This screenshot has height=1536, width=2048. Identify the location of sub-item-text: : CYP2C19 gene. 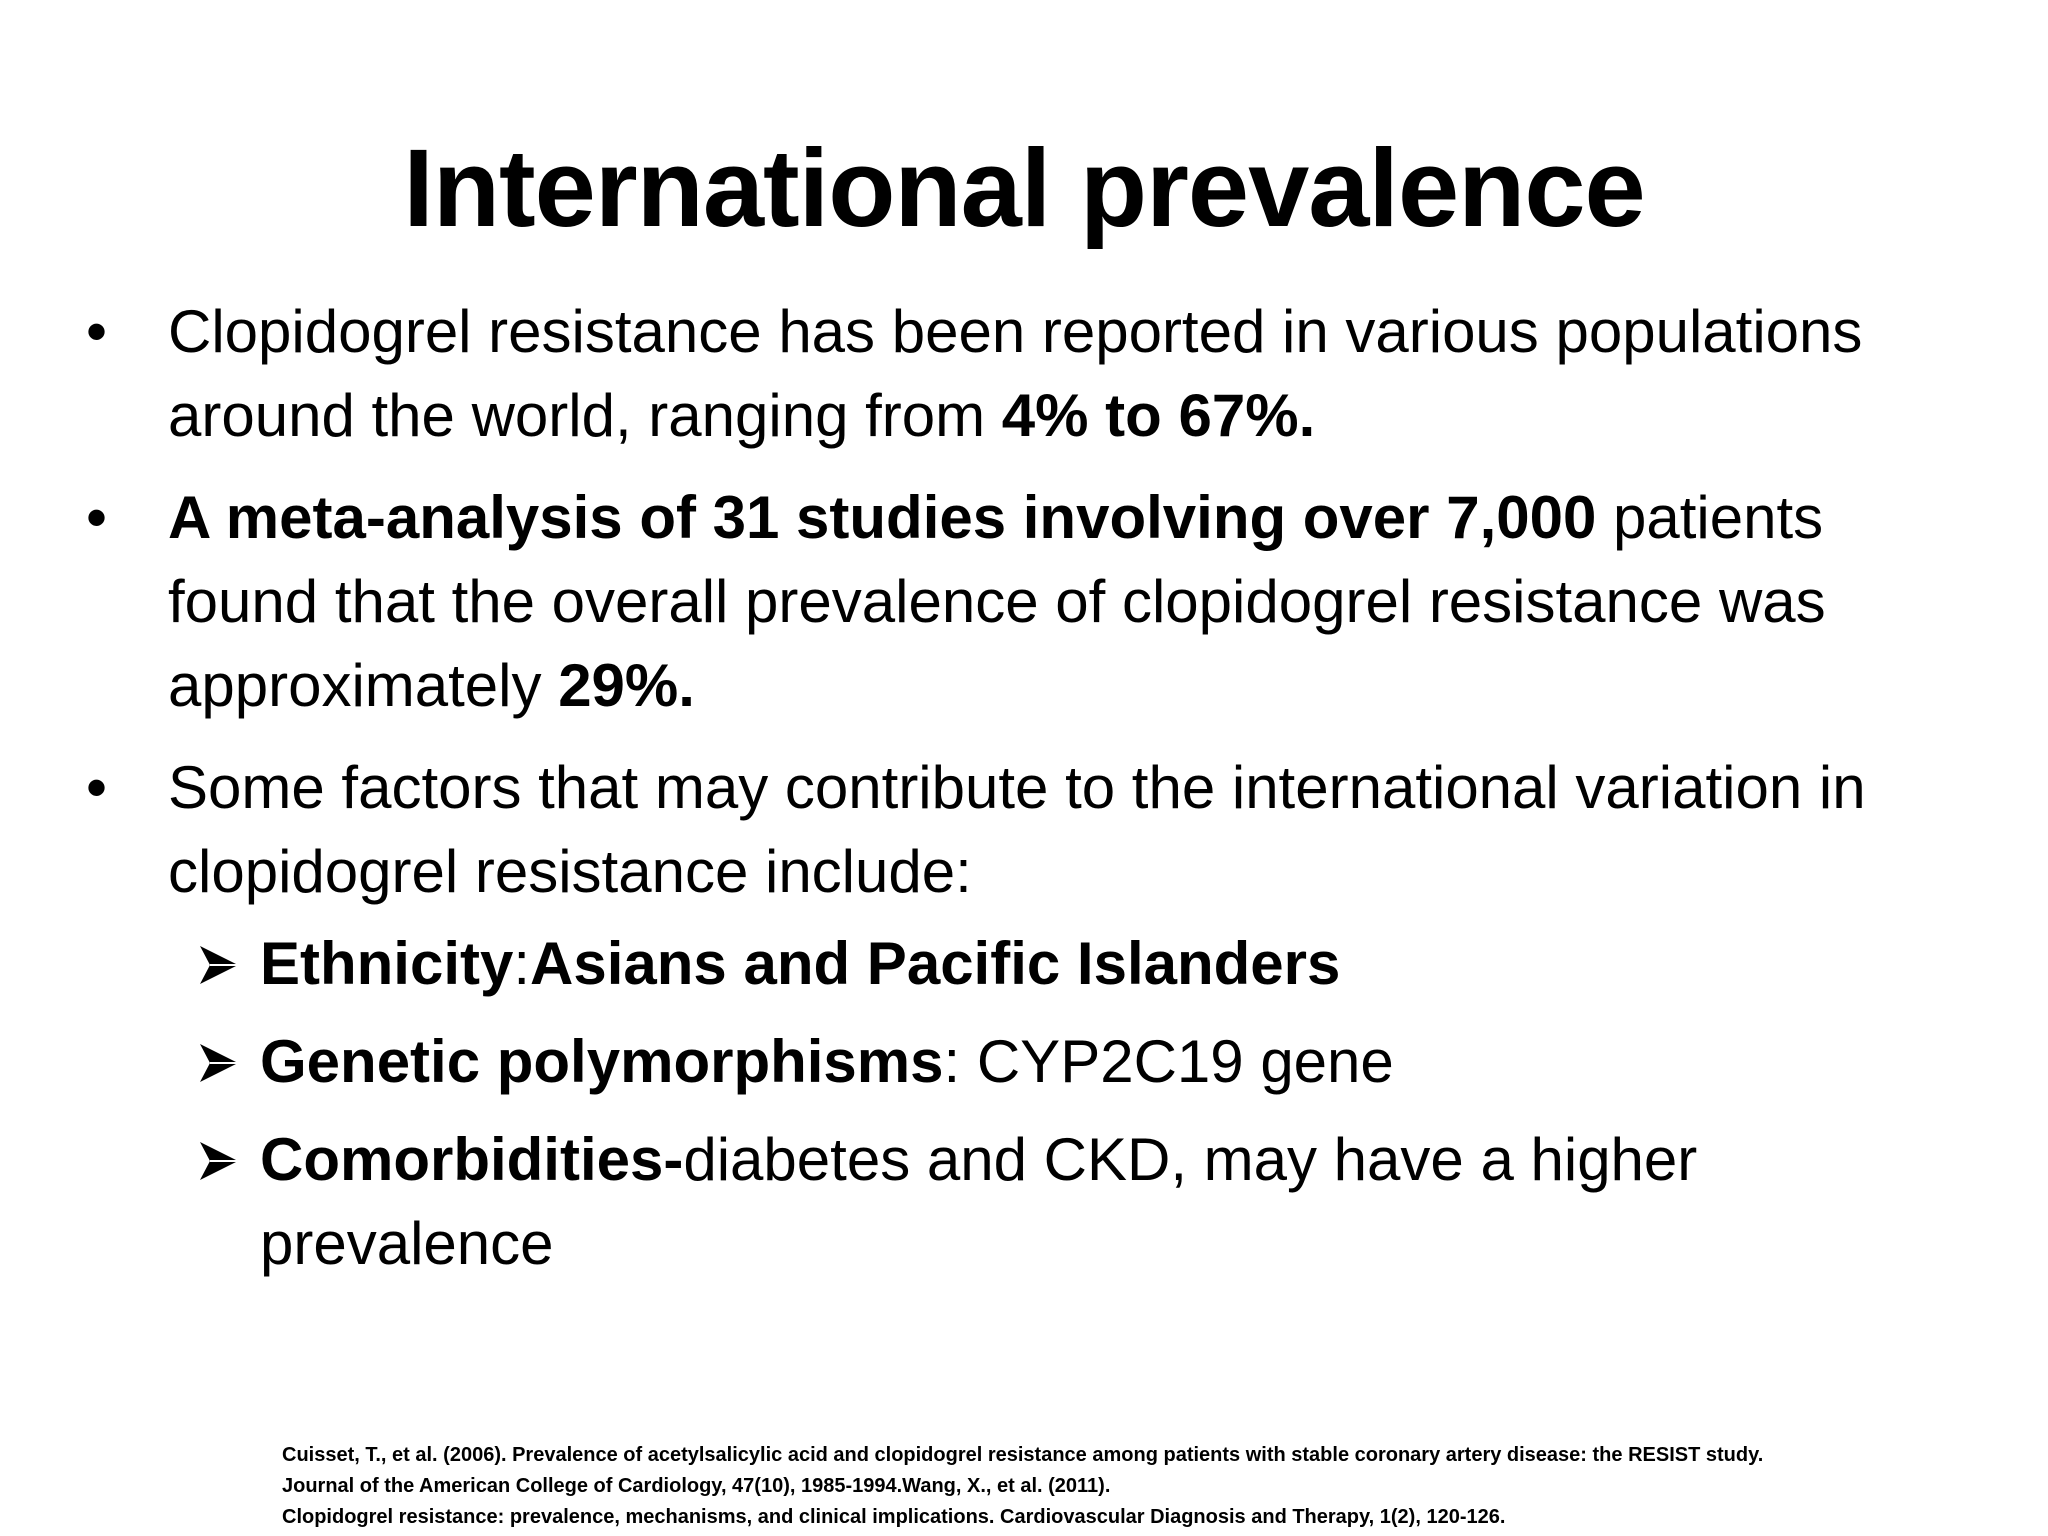
(1168, 1061).